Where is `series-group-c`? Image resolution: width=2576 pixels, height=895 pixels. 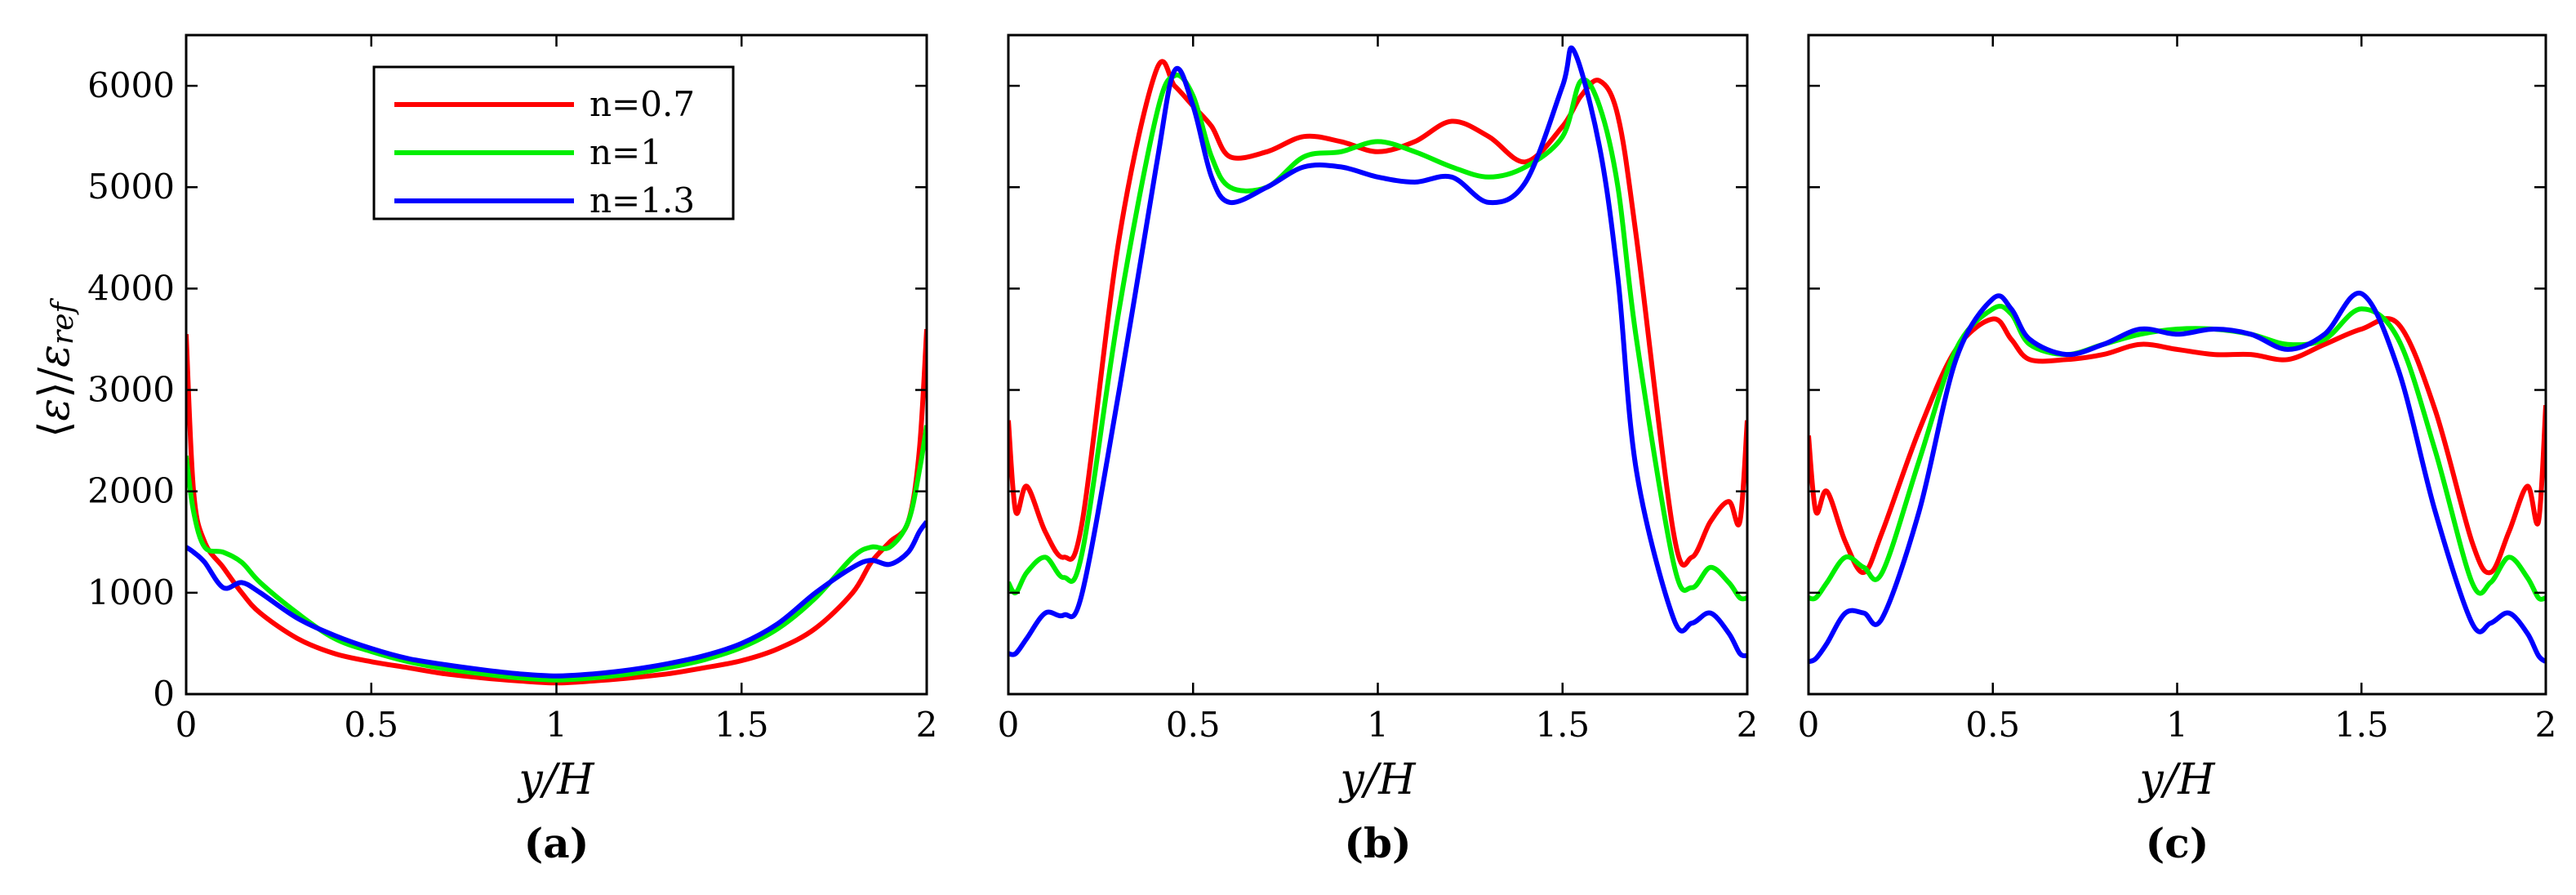
series-group-c is located at coordinates (2177, 478).